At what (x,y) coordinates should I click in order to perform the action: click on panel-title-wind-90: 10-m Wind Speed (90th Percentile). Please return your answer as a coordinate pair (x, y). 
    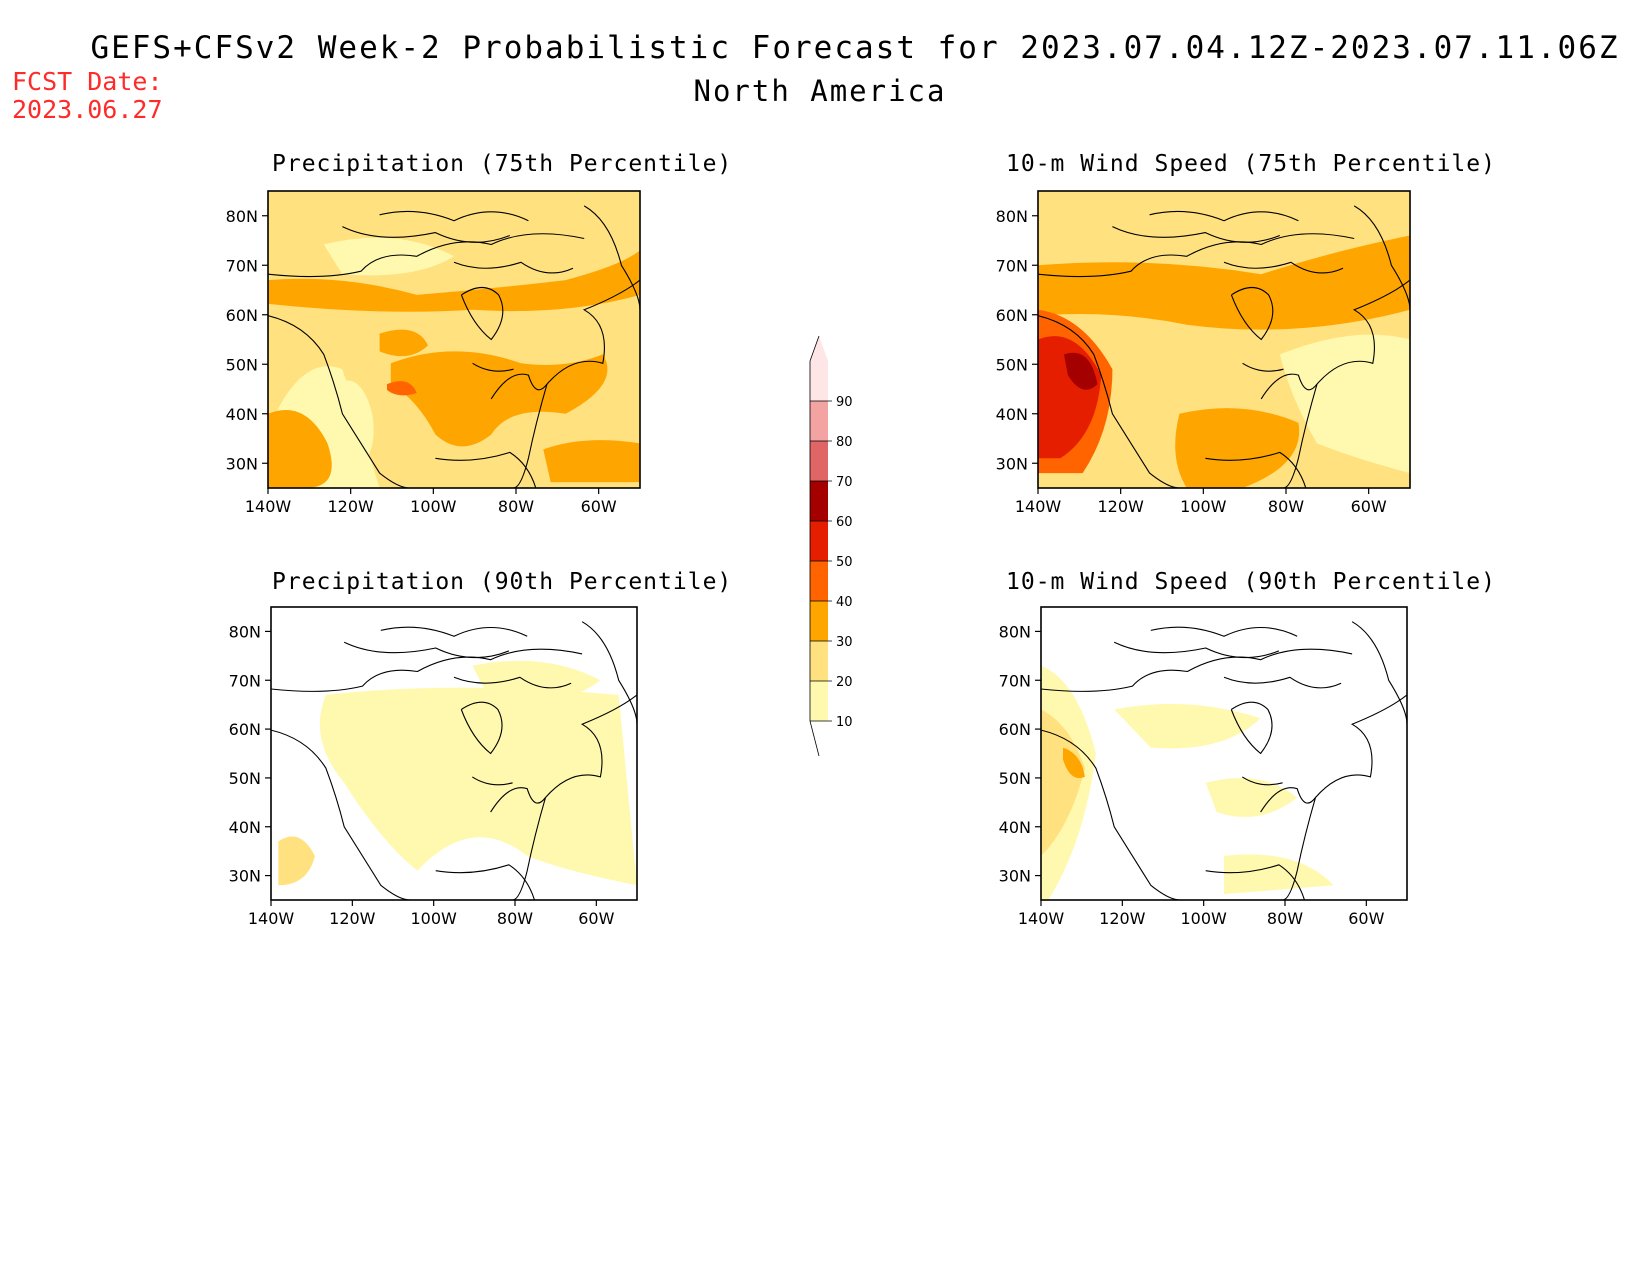
    Looking at the image, I should click on (1251, 582).